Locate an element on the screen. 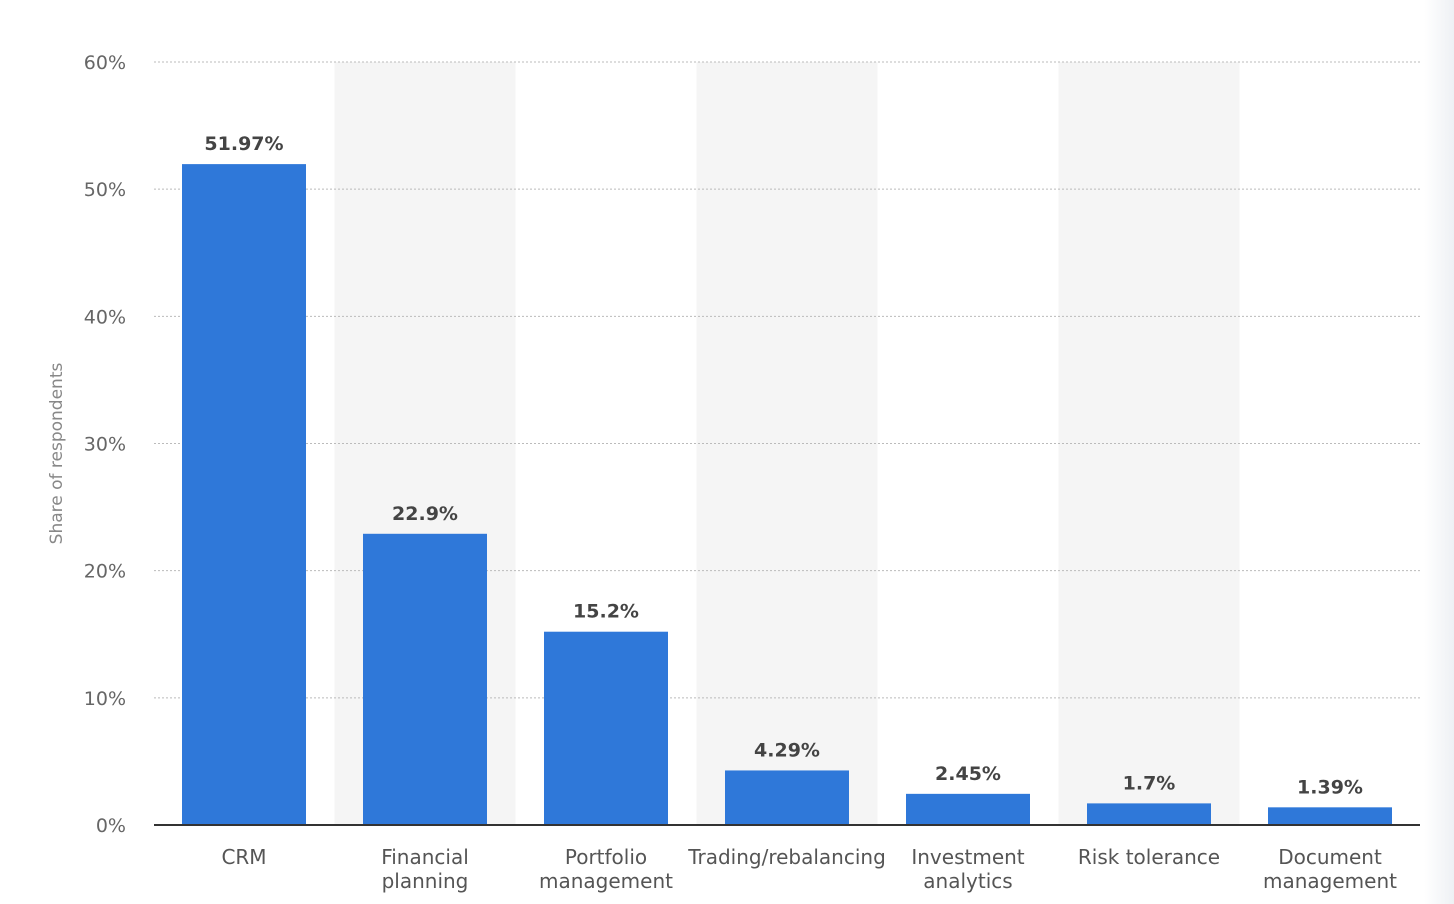 The height and width of the screenshot is (904, 1454). background-band is located at coordinates (1149, 443).